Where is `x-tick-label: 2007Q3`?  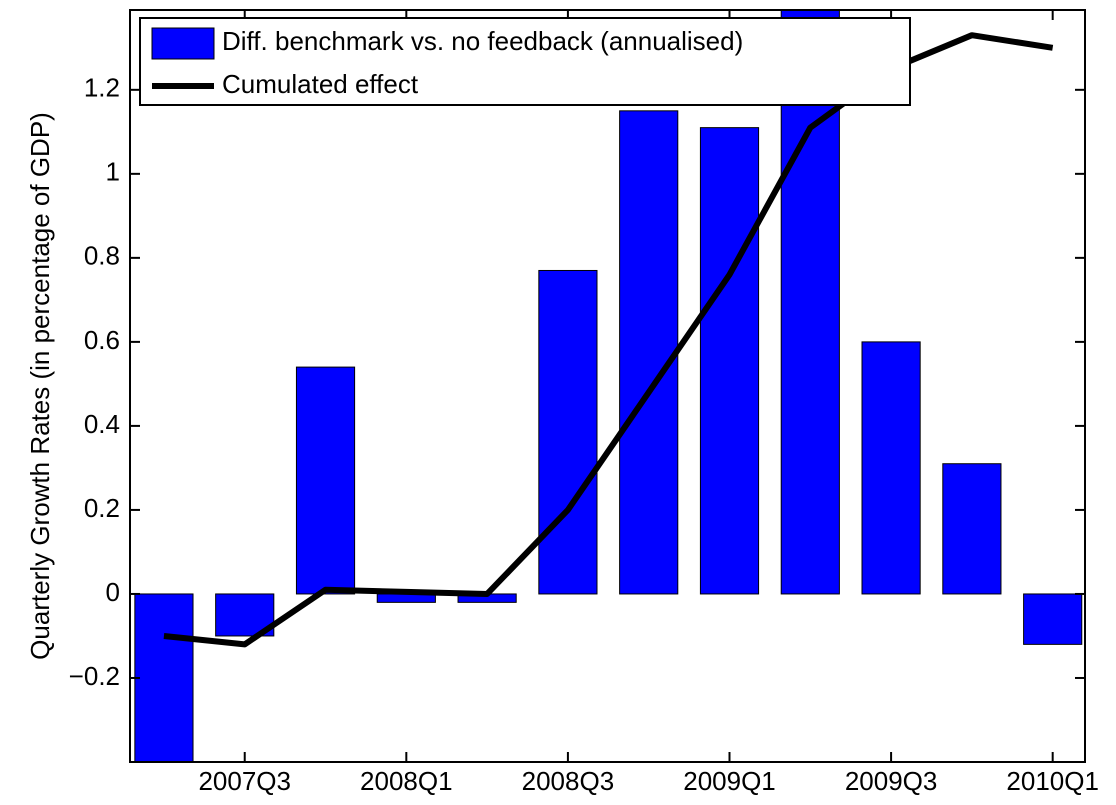 x-tick-label: 2007Q3 is located at coordinates (244, 781).